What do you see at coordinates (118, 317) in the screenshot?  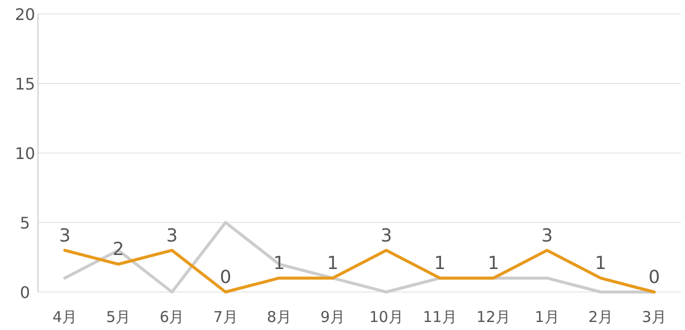 I see `x-tick-label: 5月` at bounding box center [118, 317].